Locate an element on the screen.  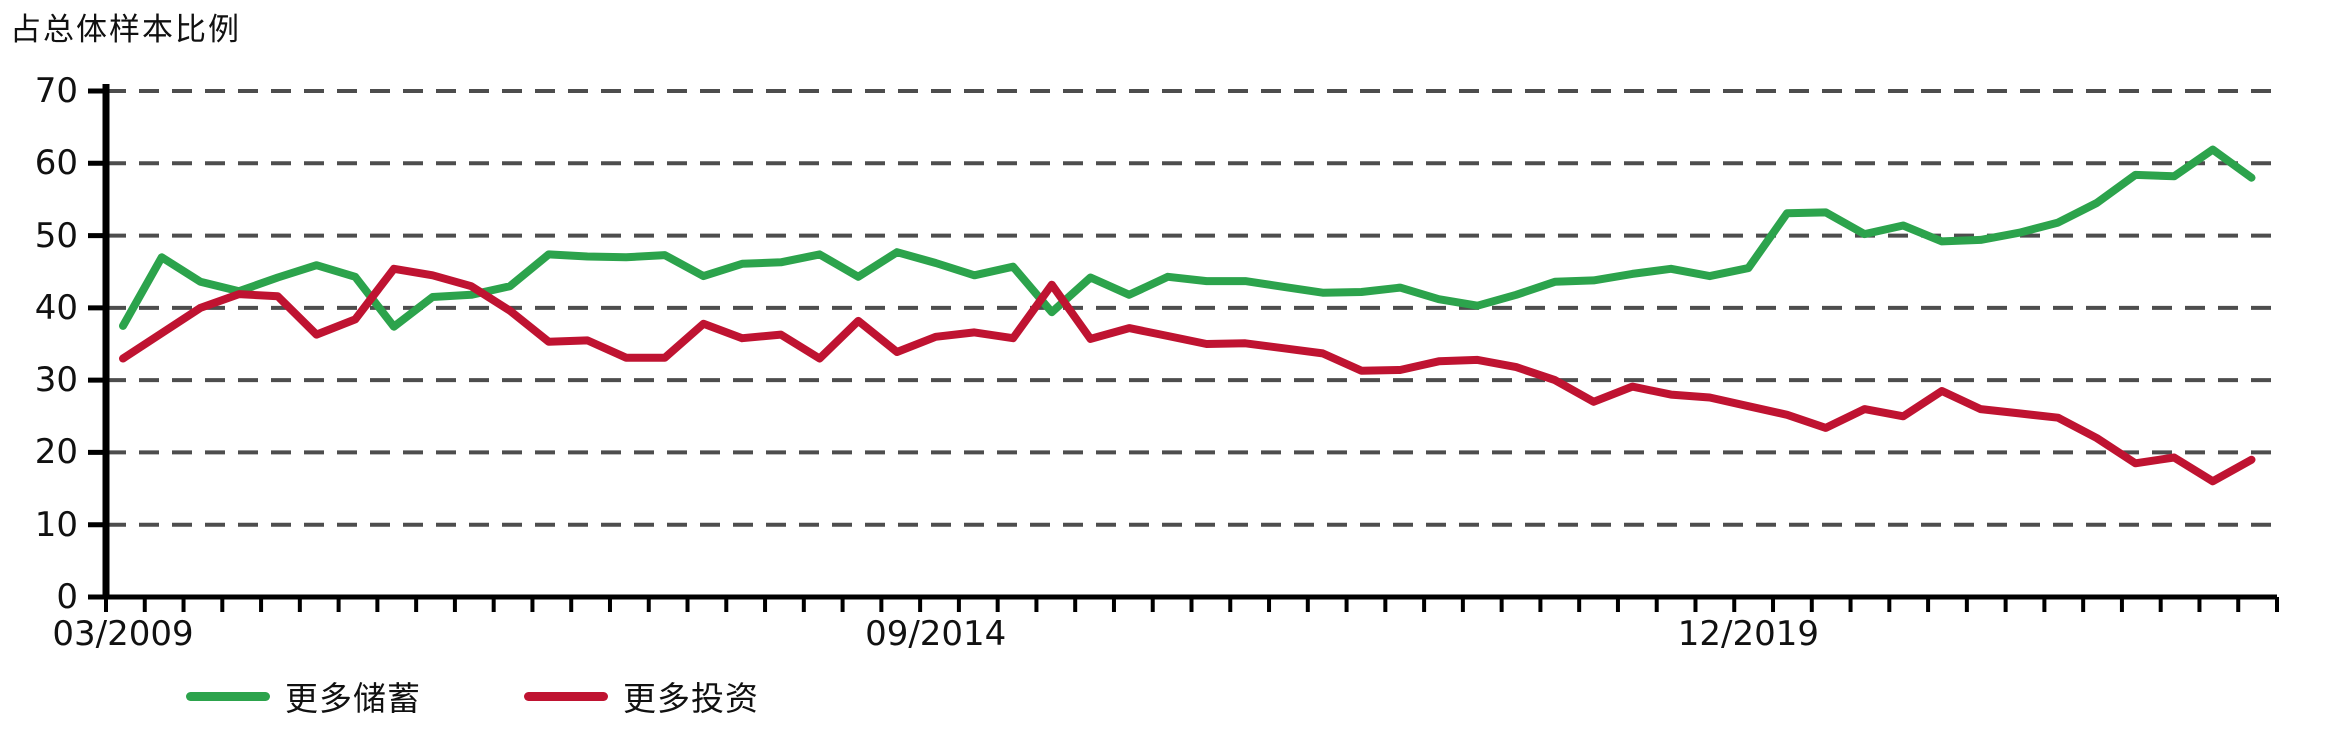
chart-title: 占总体样本比例 is located at coordinates (125, 30).